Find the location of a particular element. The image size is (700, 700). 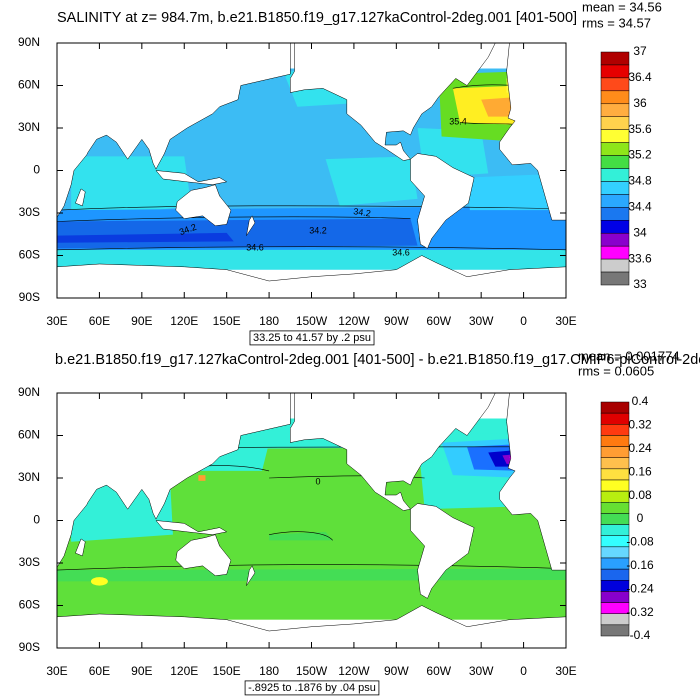

colorbar-label: 34.8 is located at coordinates (640, 181).